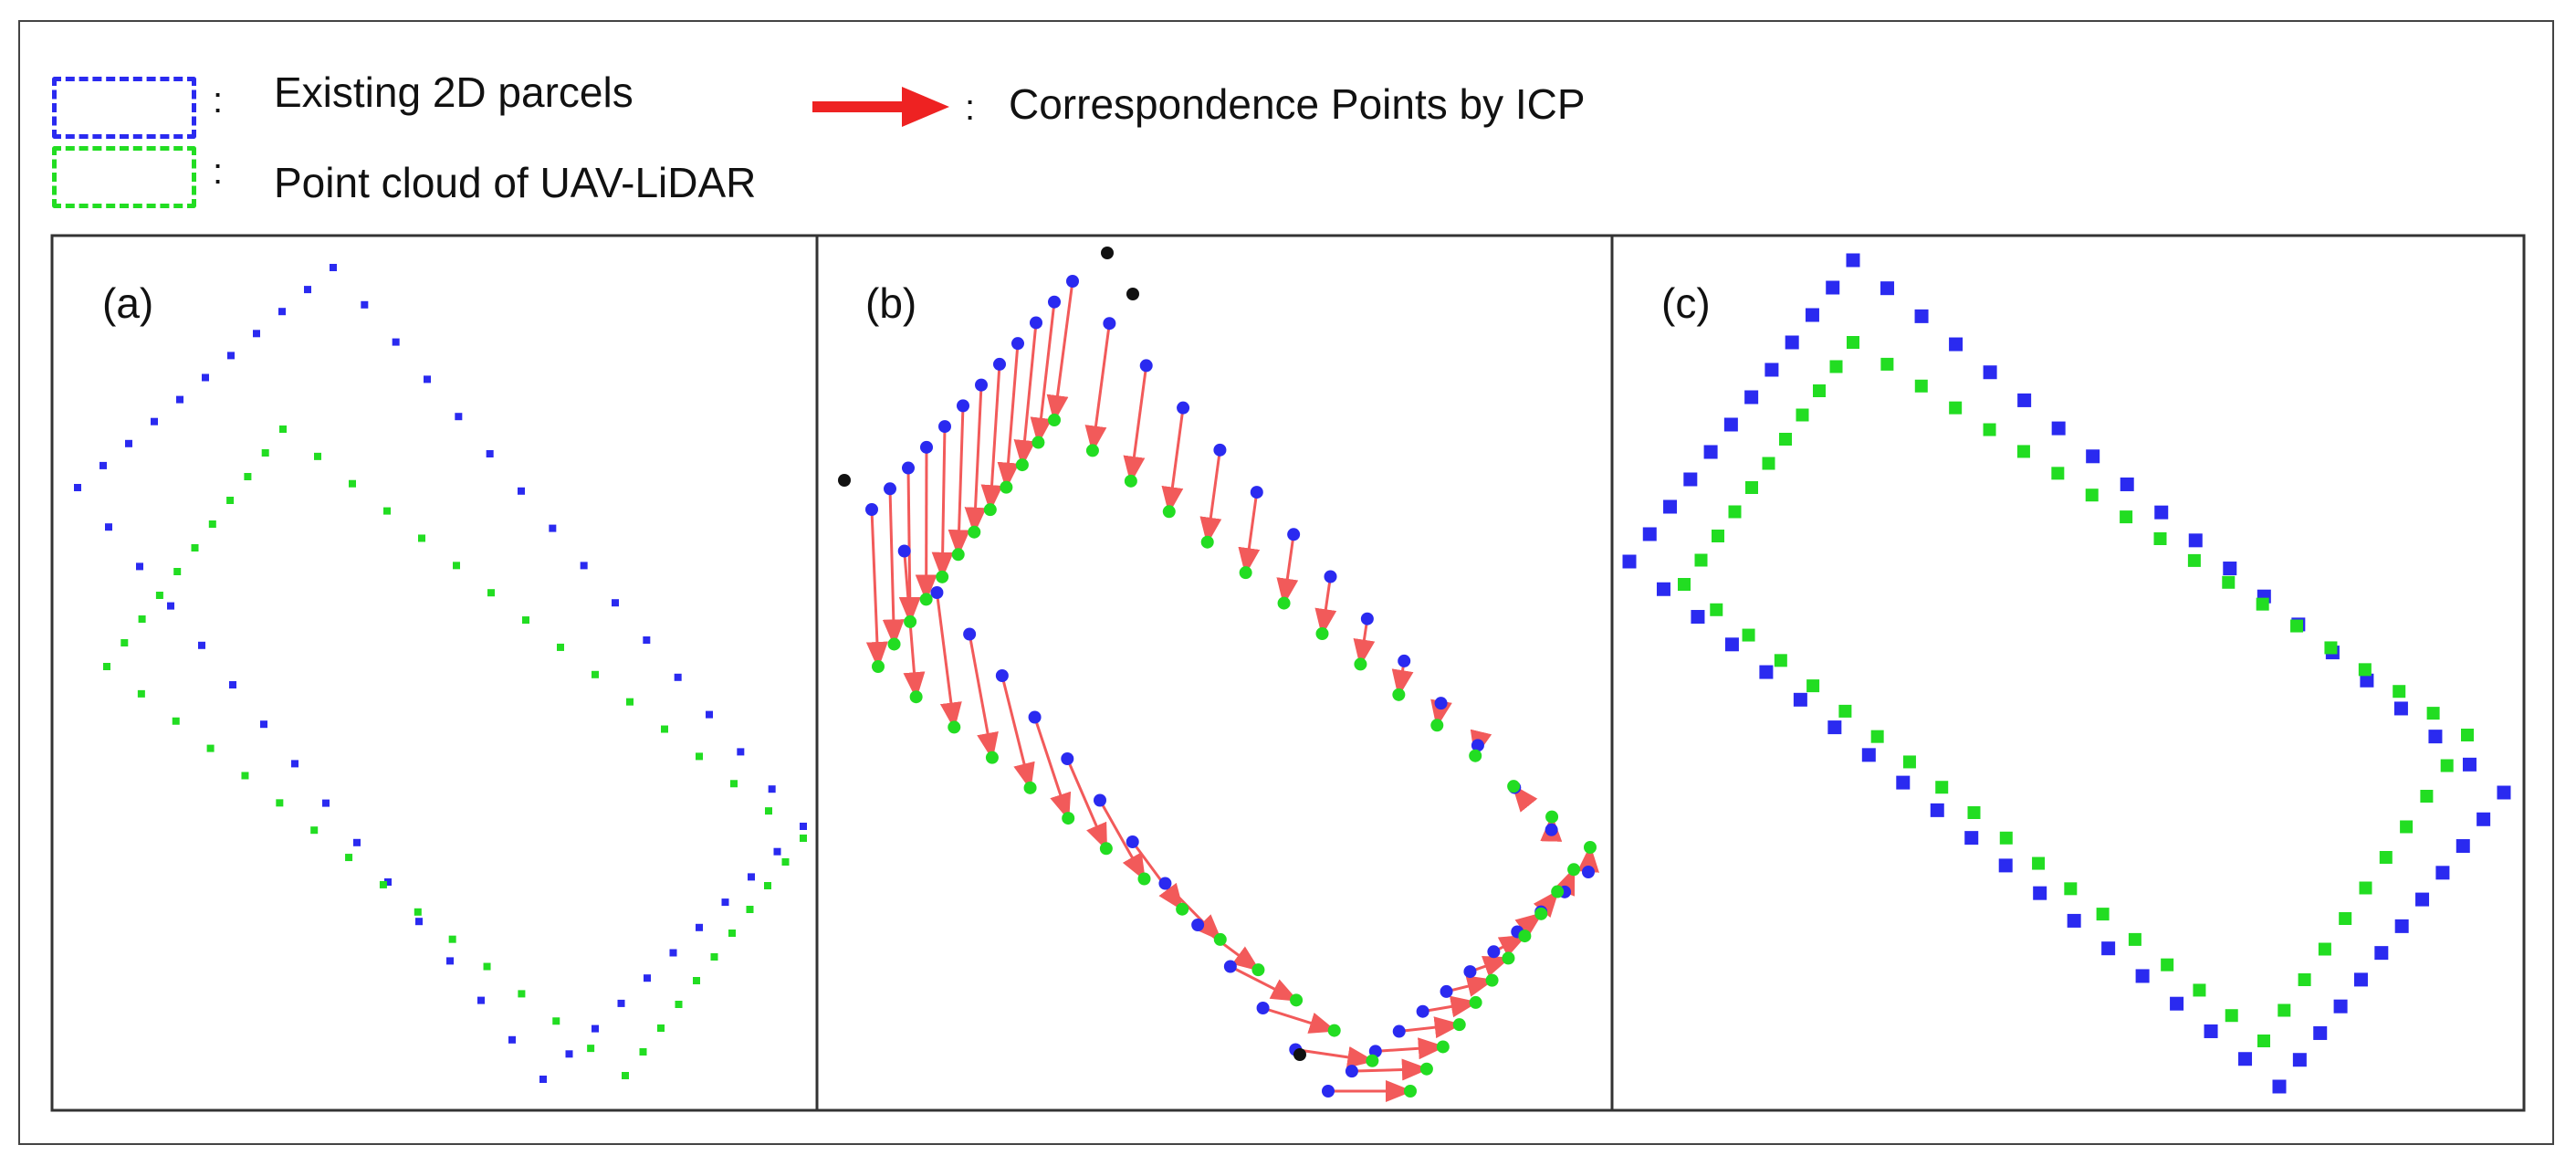  What do you see at coordinates (1298, 104) in the screenshot?
I see `legend-label-icp: Correspondence Points by ICP` at bounding box center [1298, 104].